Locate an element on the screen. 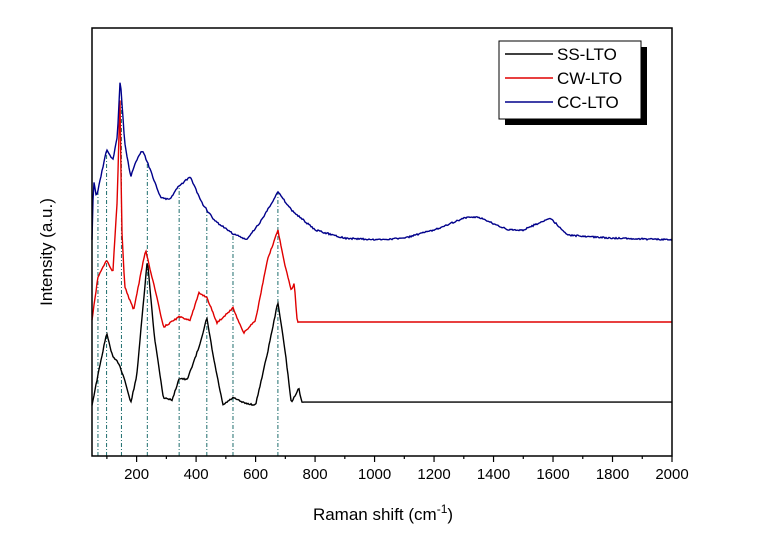 The width and height of the screenshot is (760, 547). x-axis-label-end: ) is located at coordinates (450, 514).